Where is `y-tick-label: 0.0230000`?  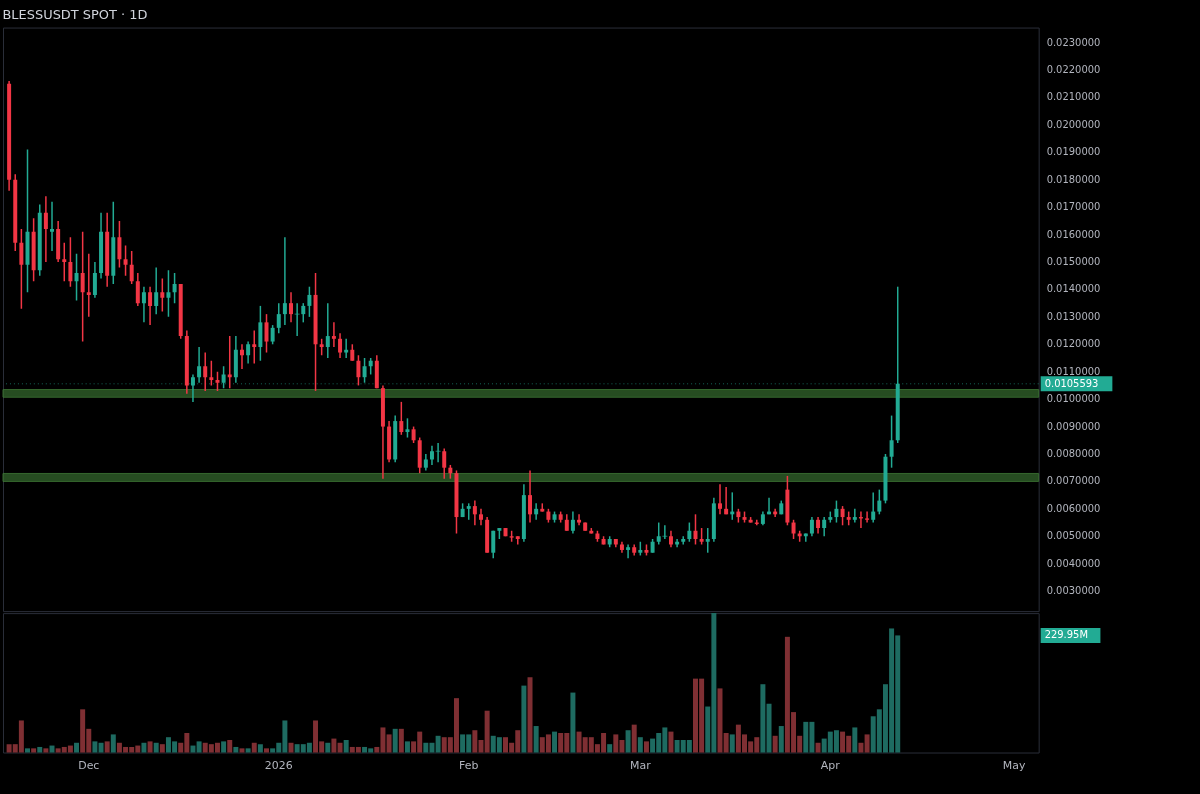
y-tick-label: 0.0230000 is located at coordinates (1073, 42).